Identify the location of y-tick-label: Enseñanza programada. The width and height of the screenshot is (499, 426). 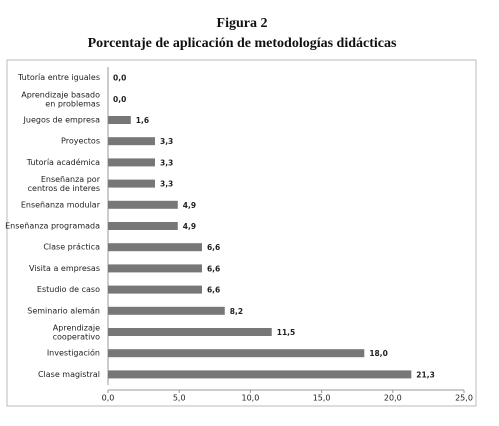
(52, 226).